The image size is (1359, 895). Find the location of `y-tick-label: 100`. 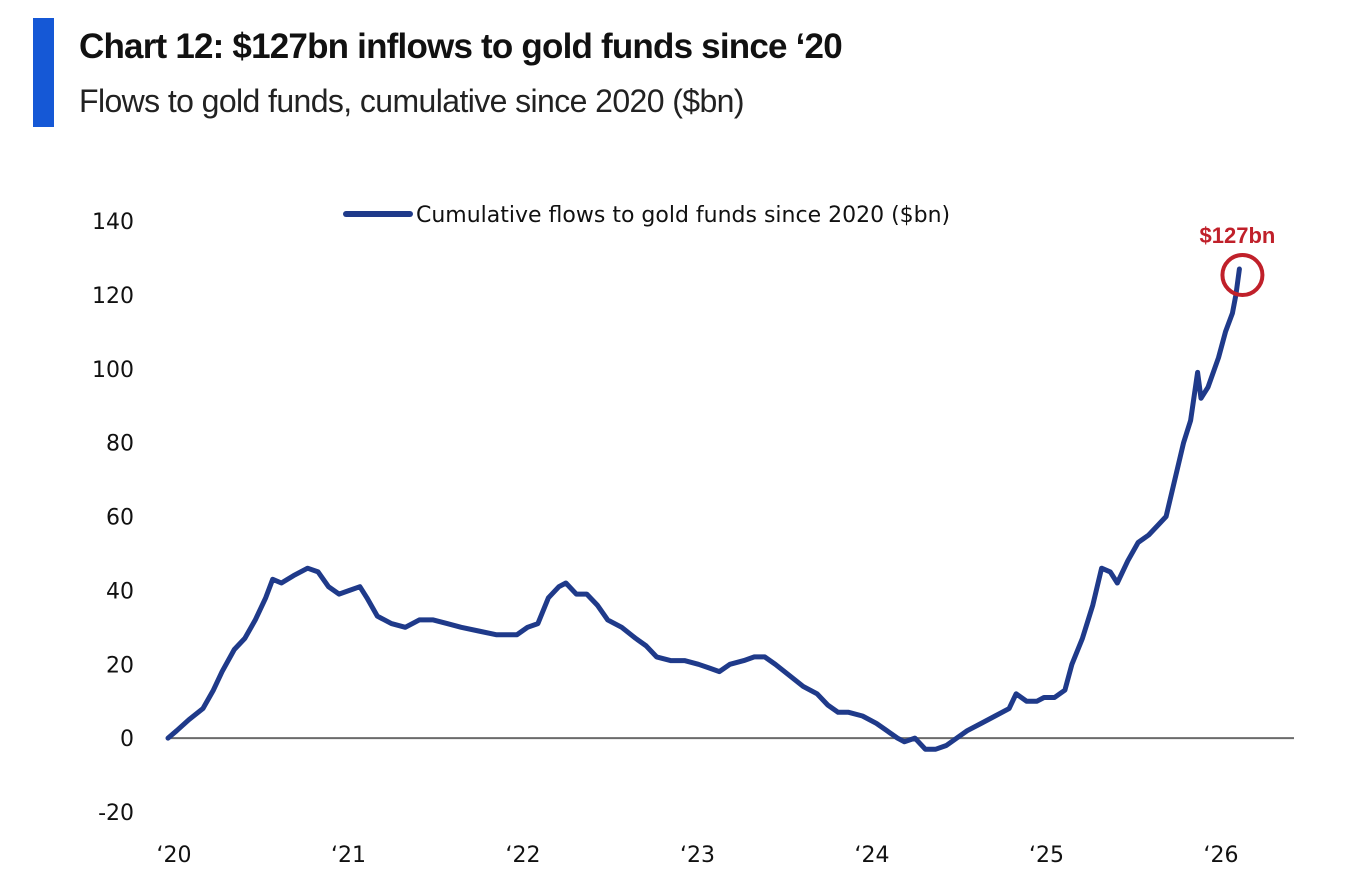

y-tick-label: 100 is located at coordinates (113, 370).